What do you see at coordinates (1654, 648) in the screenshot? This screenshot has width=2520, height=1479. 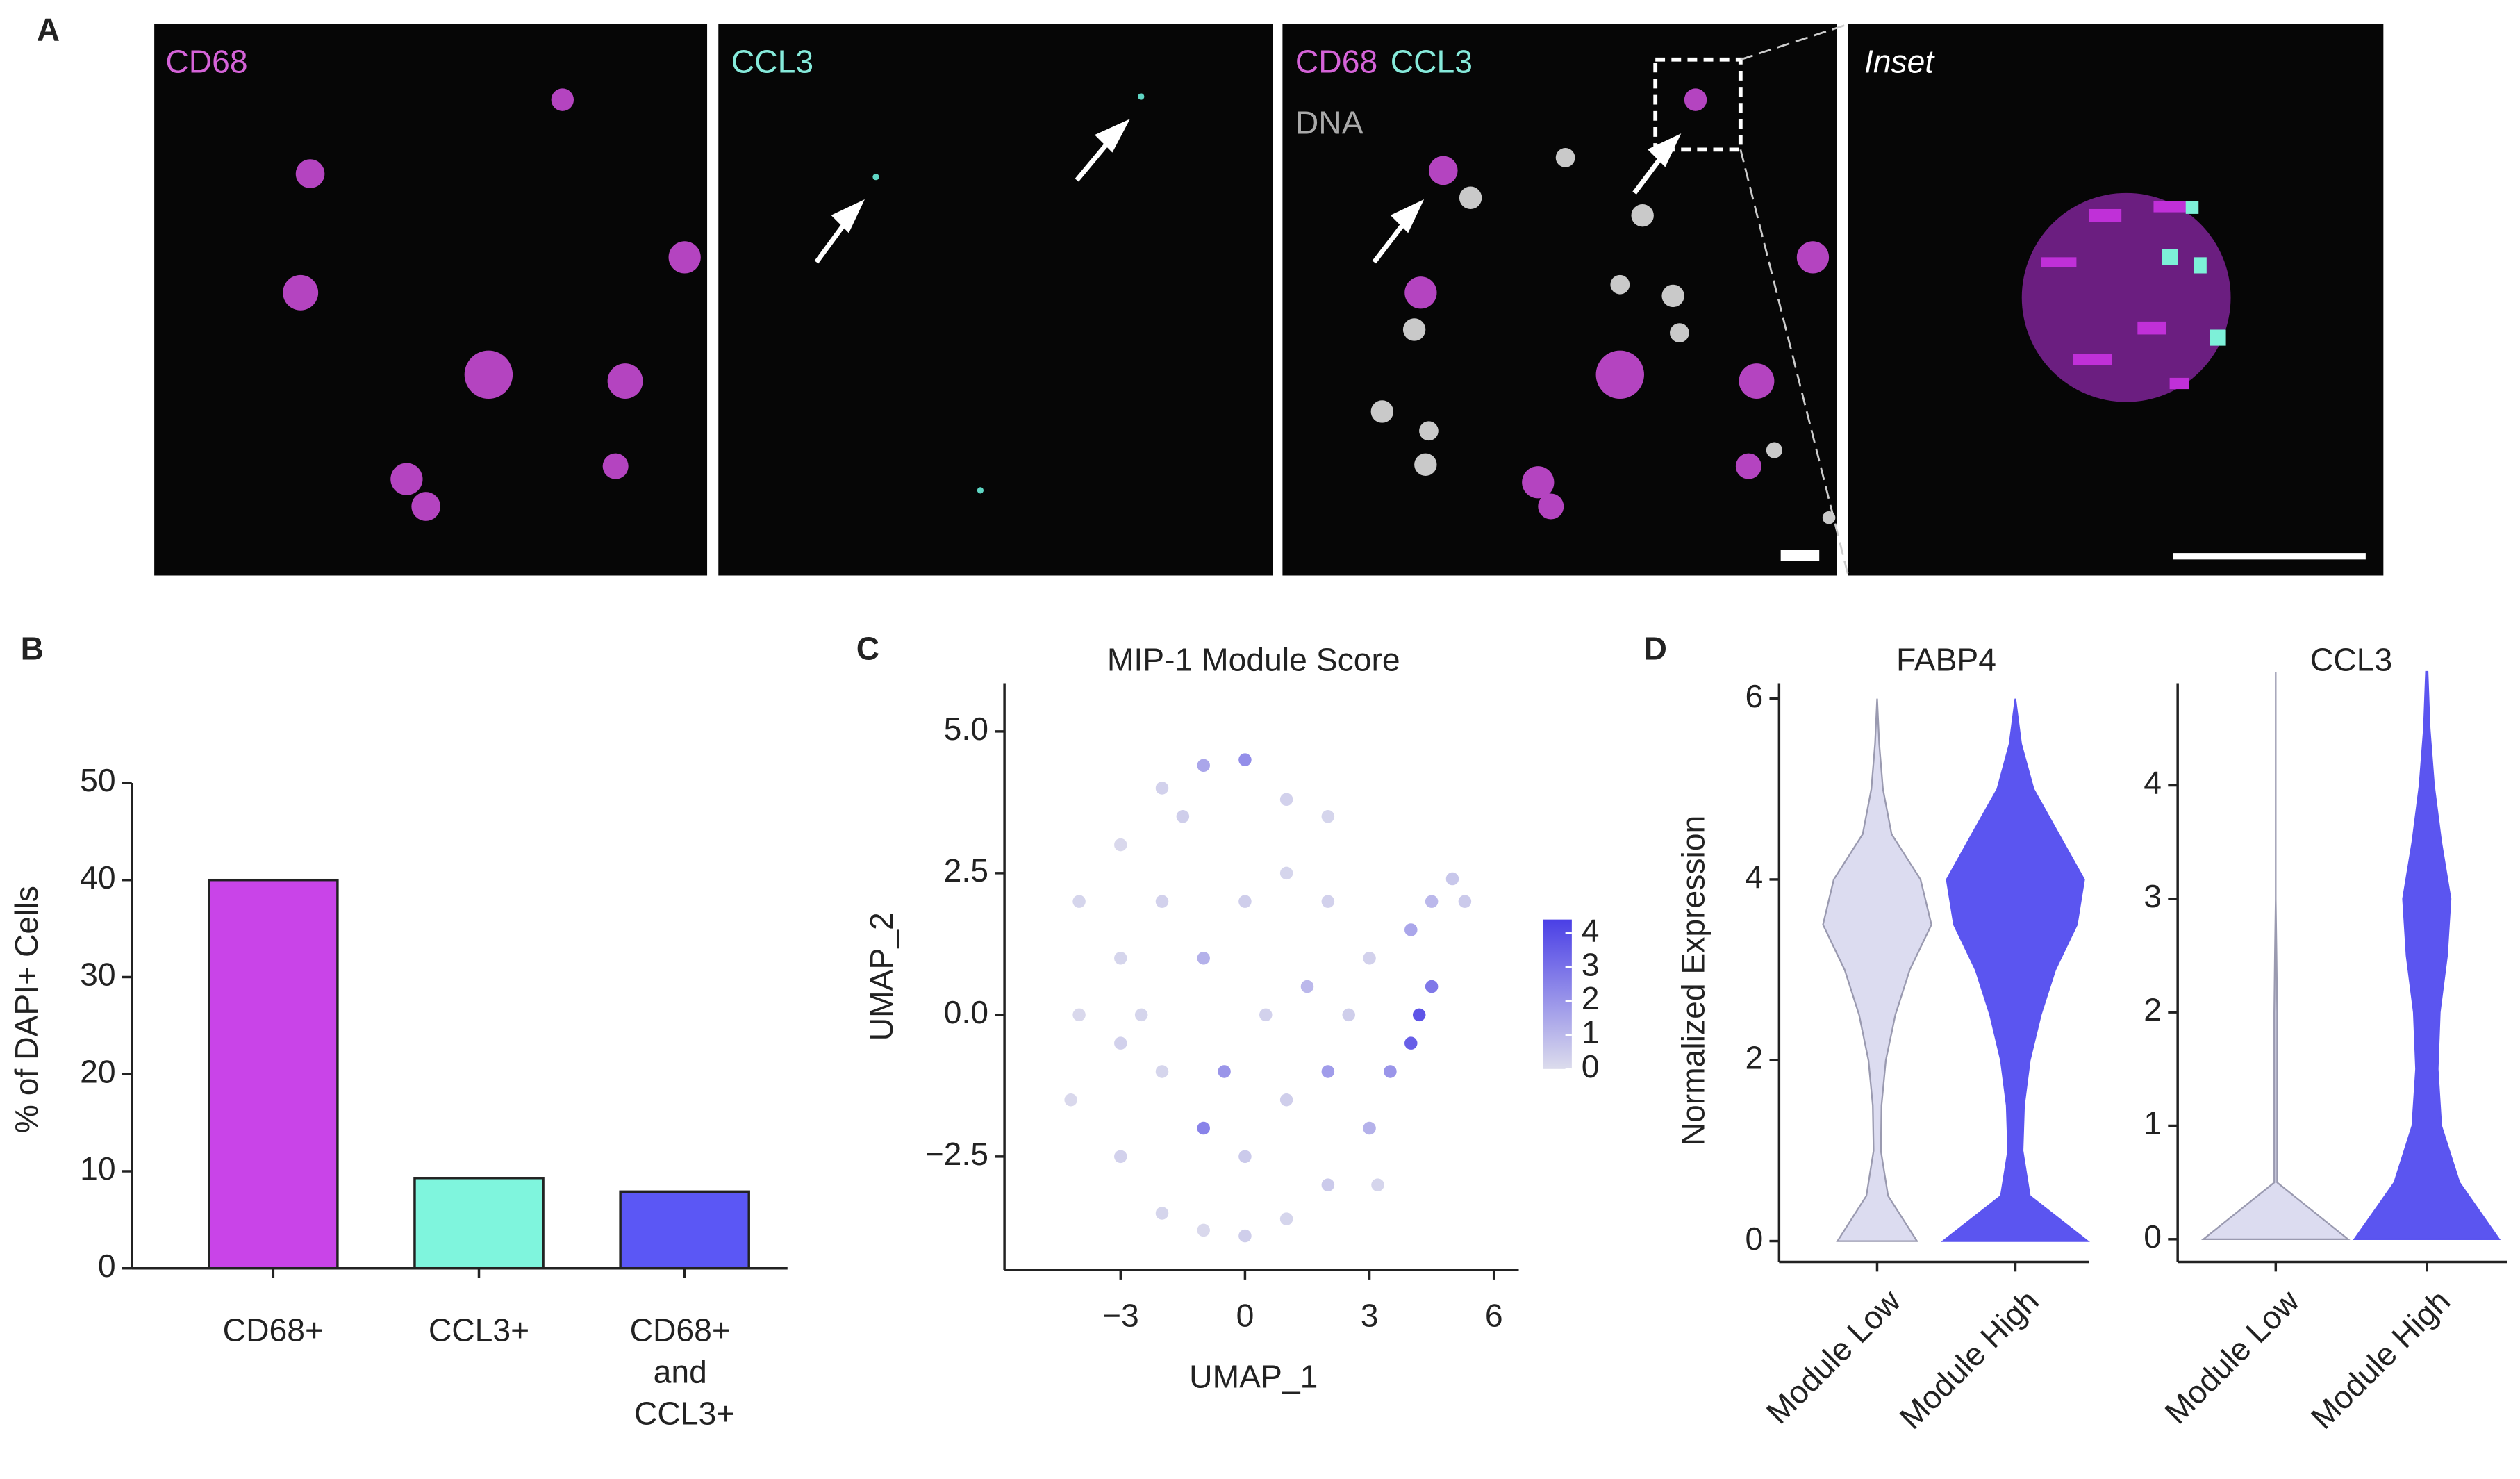 I see `panel-label: D` at bounding box center [1654, 648].